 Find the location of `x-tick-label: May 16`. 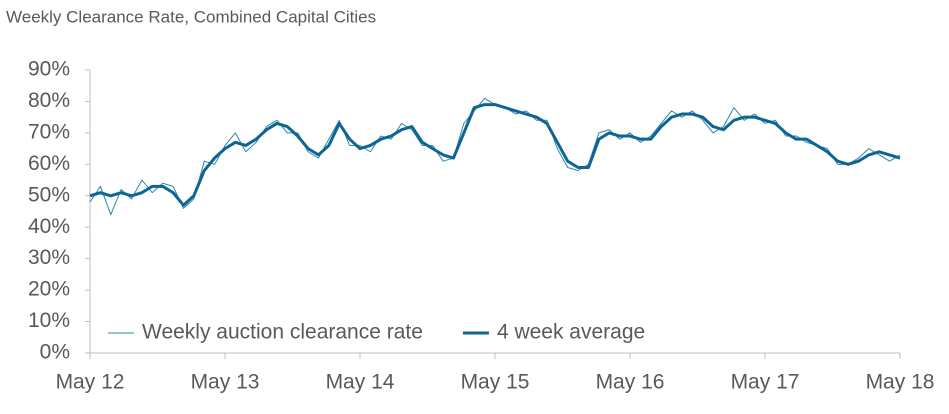

x-tick-label: May 16 is located at coordinates (630, 382).